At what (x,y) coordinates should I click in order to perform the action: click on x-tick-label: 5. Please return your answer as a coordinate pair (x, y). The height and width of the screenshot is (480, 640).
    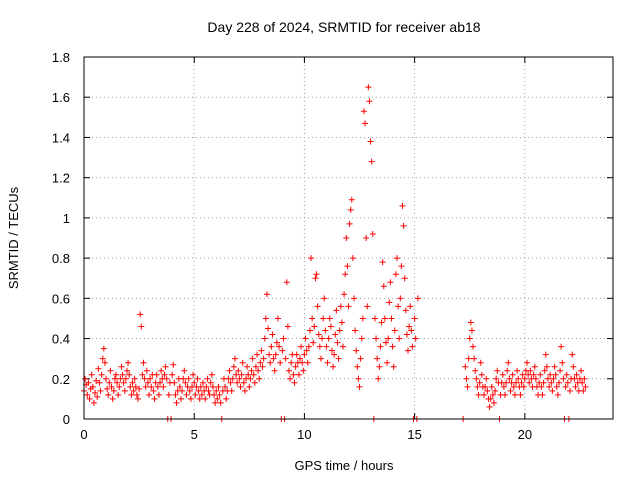
    Looking at the image, I should click on (194, 434).